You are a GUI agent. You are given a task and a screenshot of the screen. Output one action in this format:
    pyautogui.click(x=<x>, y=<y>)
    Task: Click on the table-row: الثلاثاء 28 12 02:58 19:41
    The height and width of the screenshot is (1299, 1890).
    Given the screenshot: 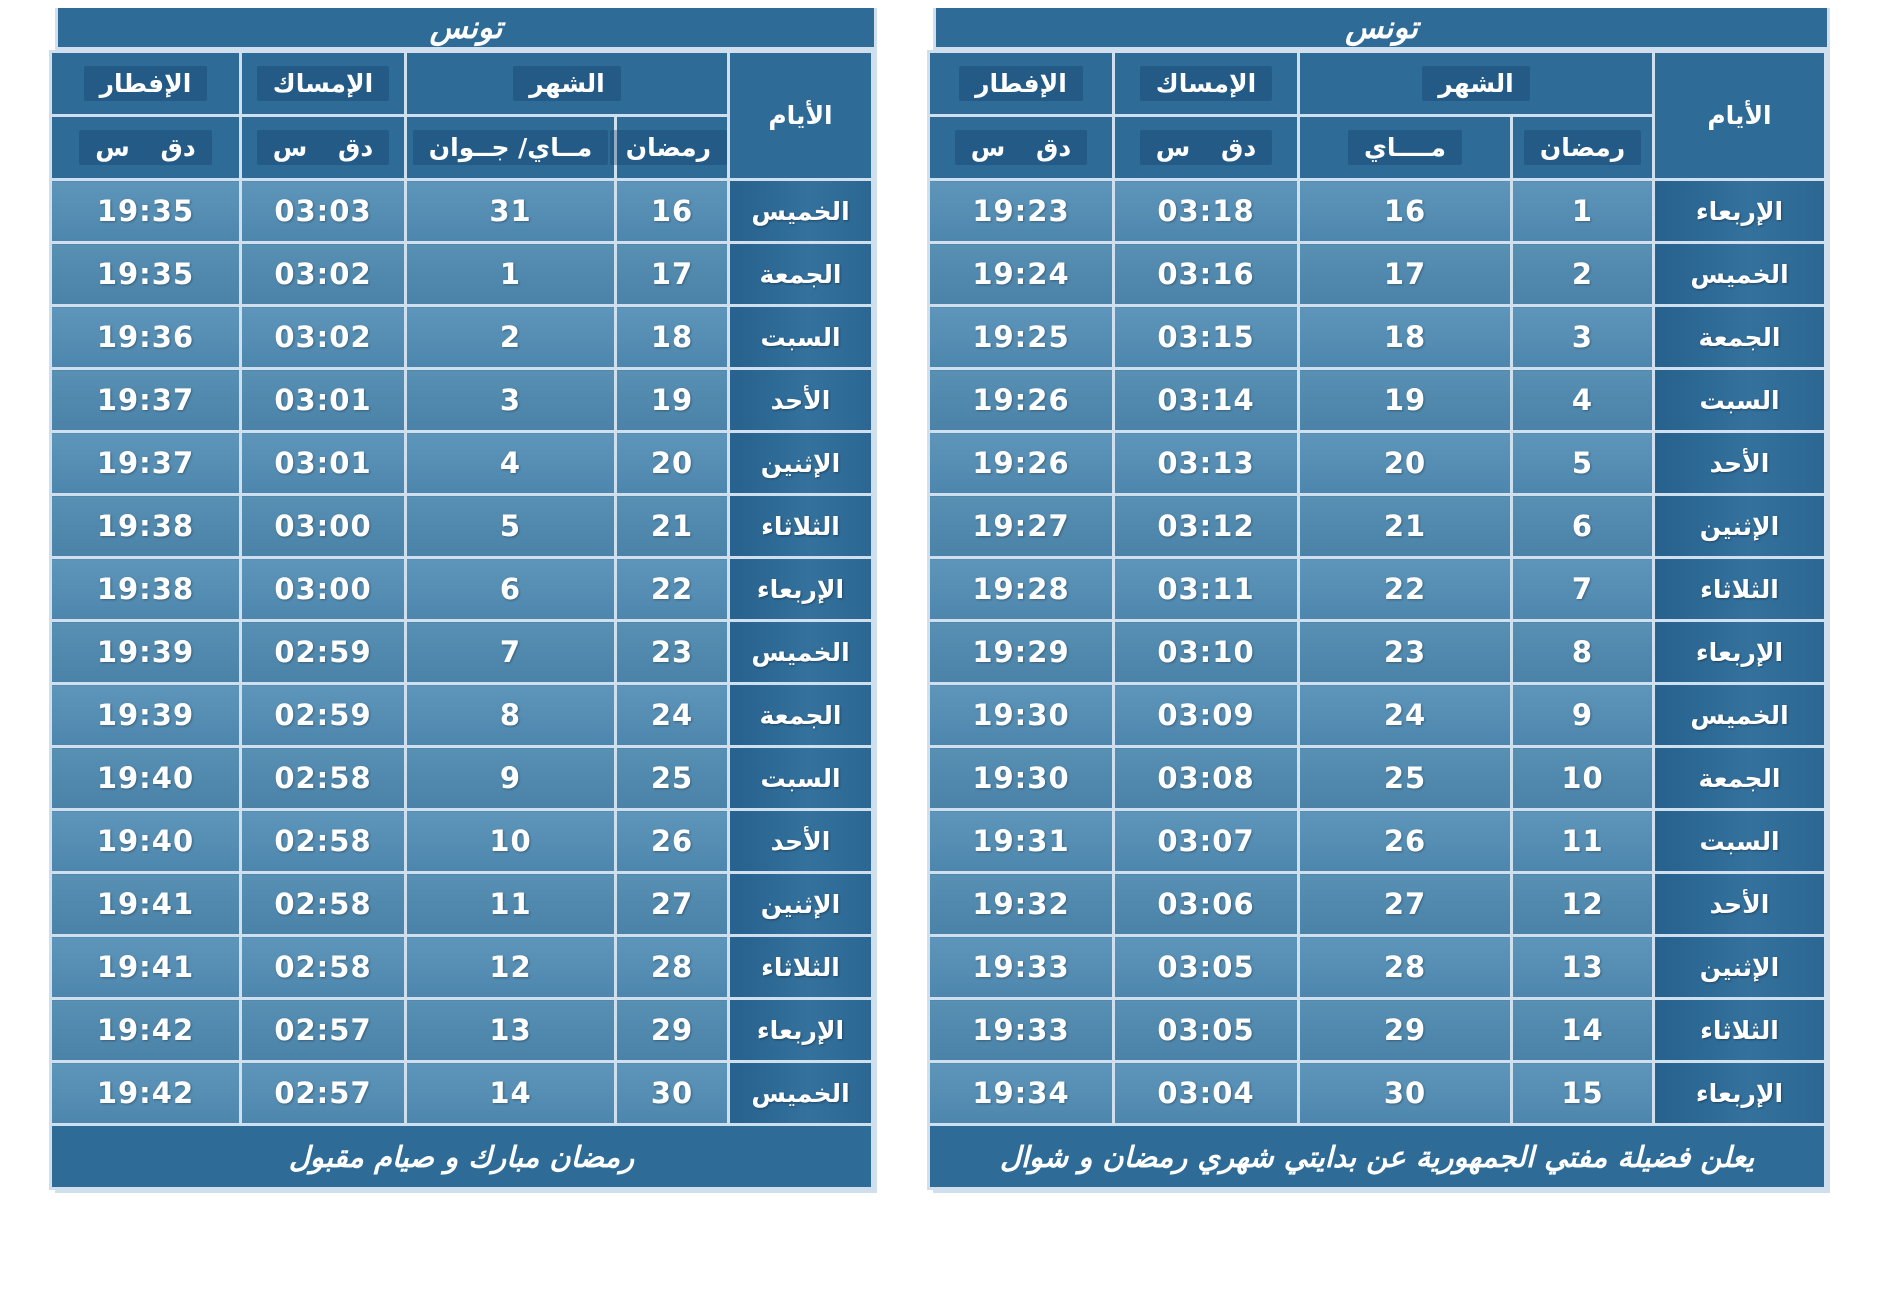 What is the action you would take?
    pyautogui.click(x=461, y=967)
    